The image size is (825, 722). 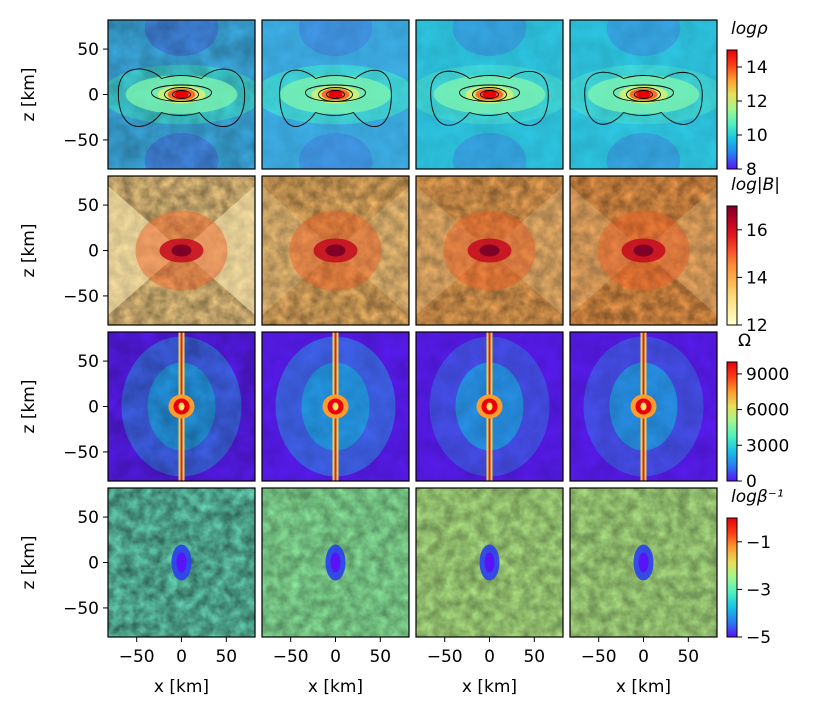 What do you see at coordinates (757, 497) in the screenshot?
I see `colorbar-label: logβ⁻¹` at bounding box center [757, 497].